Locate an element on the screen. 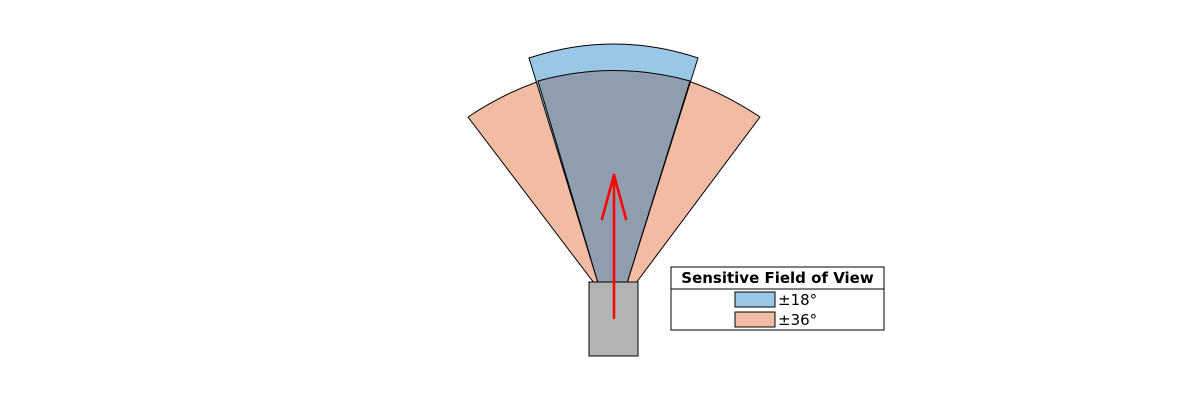 The image size is (1200, 412). legend-box is located at coordinates (777, 298).